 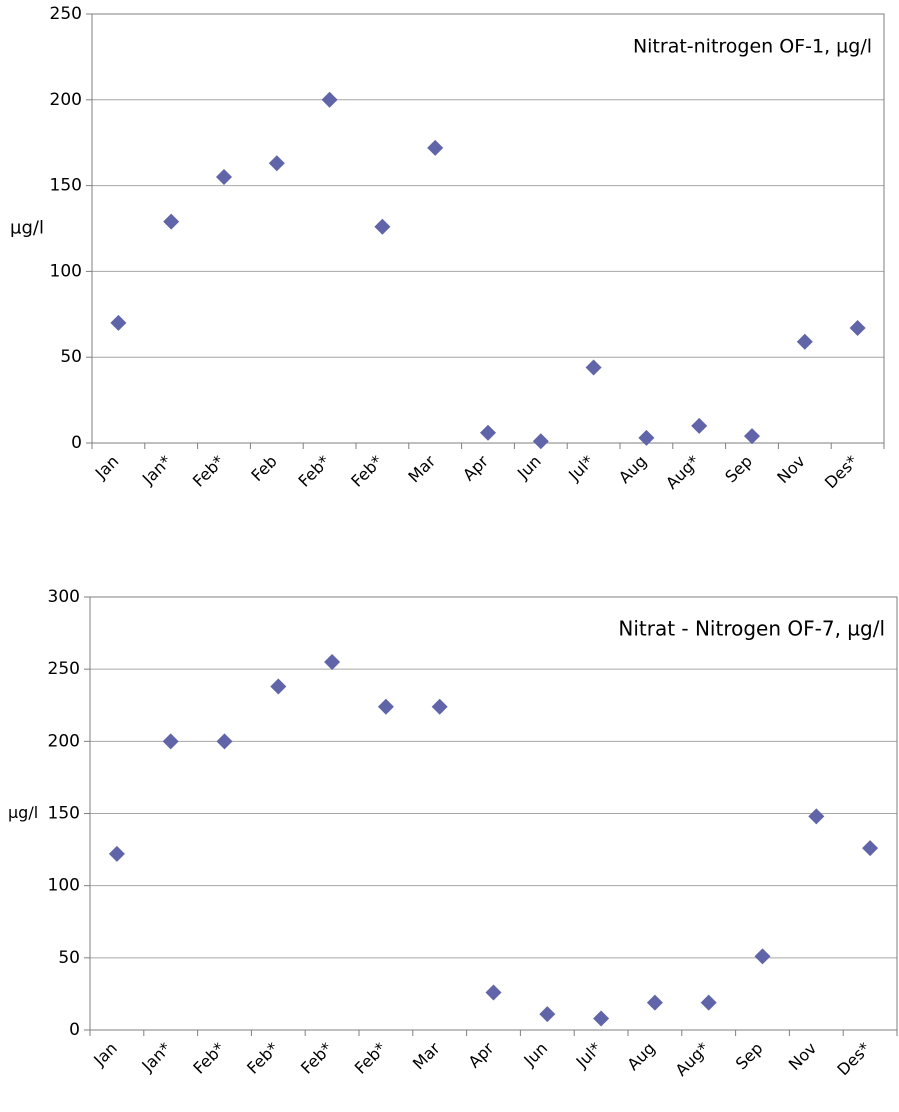 I want to click on annotation: Nitrat-nitrogen OF-1, µg/l, so click(x=752, y=47).